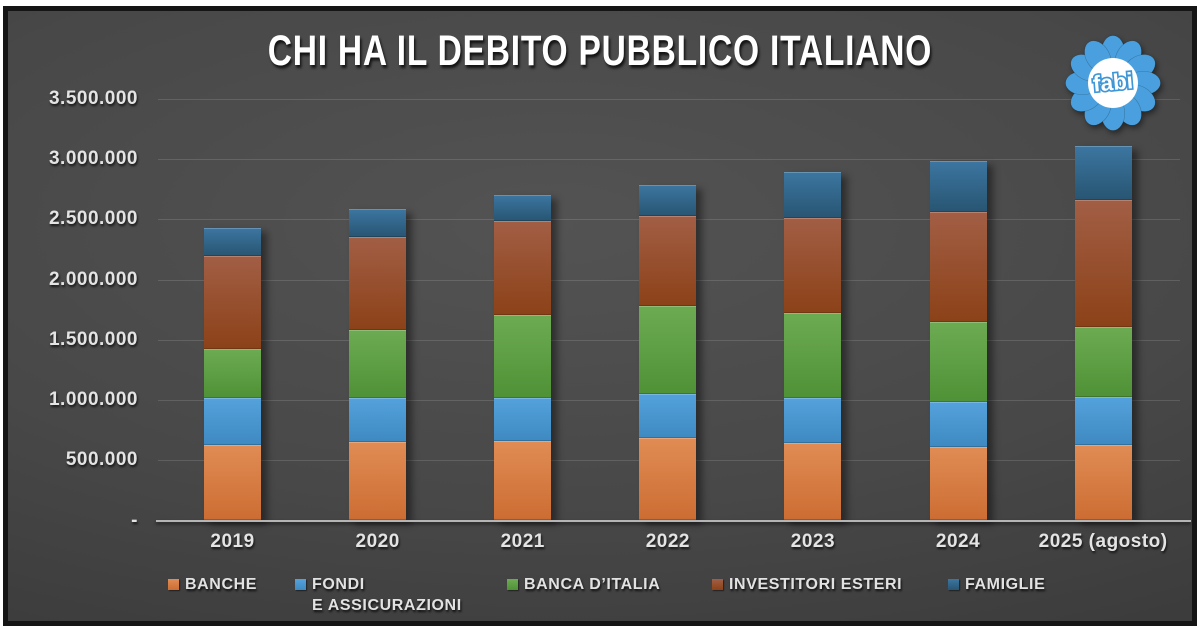 The image size is (1200, 629). Describe the element at coordinates (338, 584) in the screenshot. I see `legend-label-line: FONDI` at that location.